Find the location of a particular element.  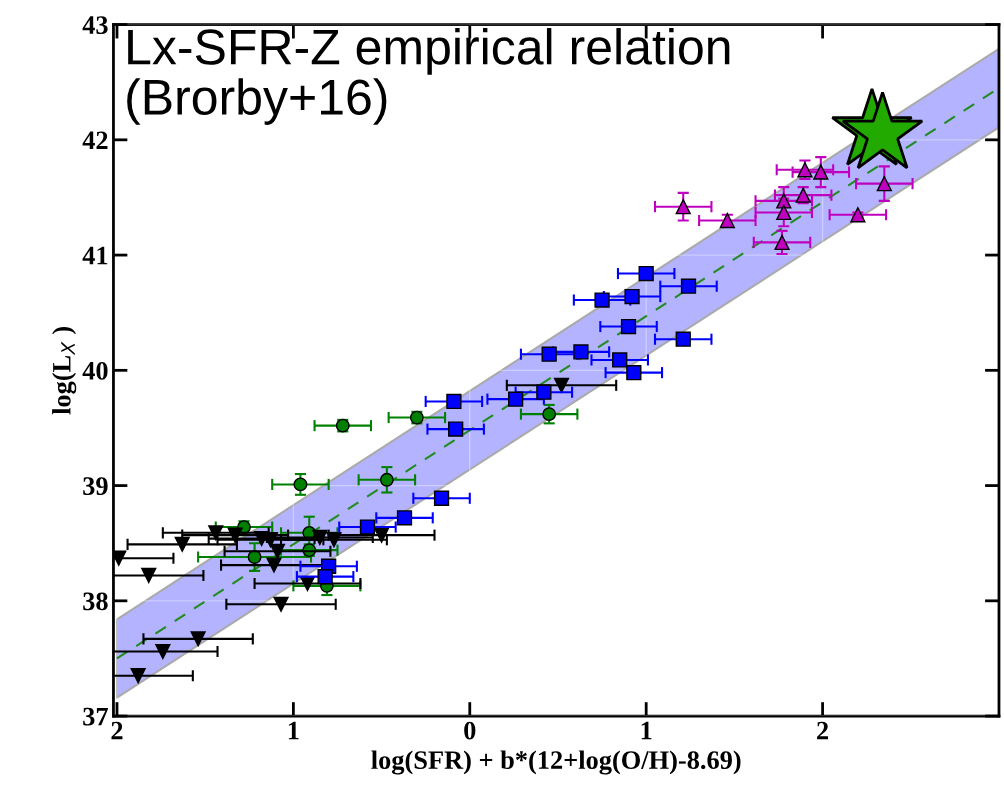

y-tick-label: 38 is located at coordinates (95, 601).